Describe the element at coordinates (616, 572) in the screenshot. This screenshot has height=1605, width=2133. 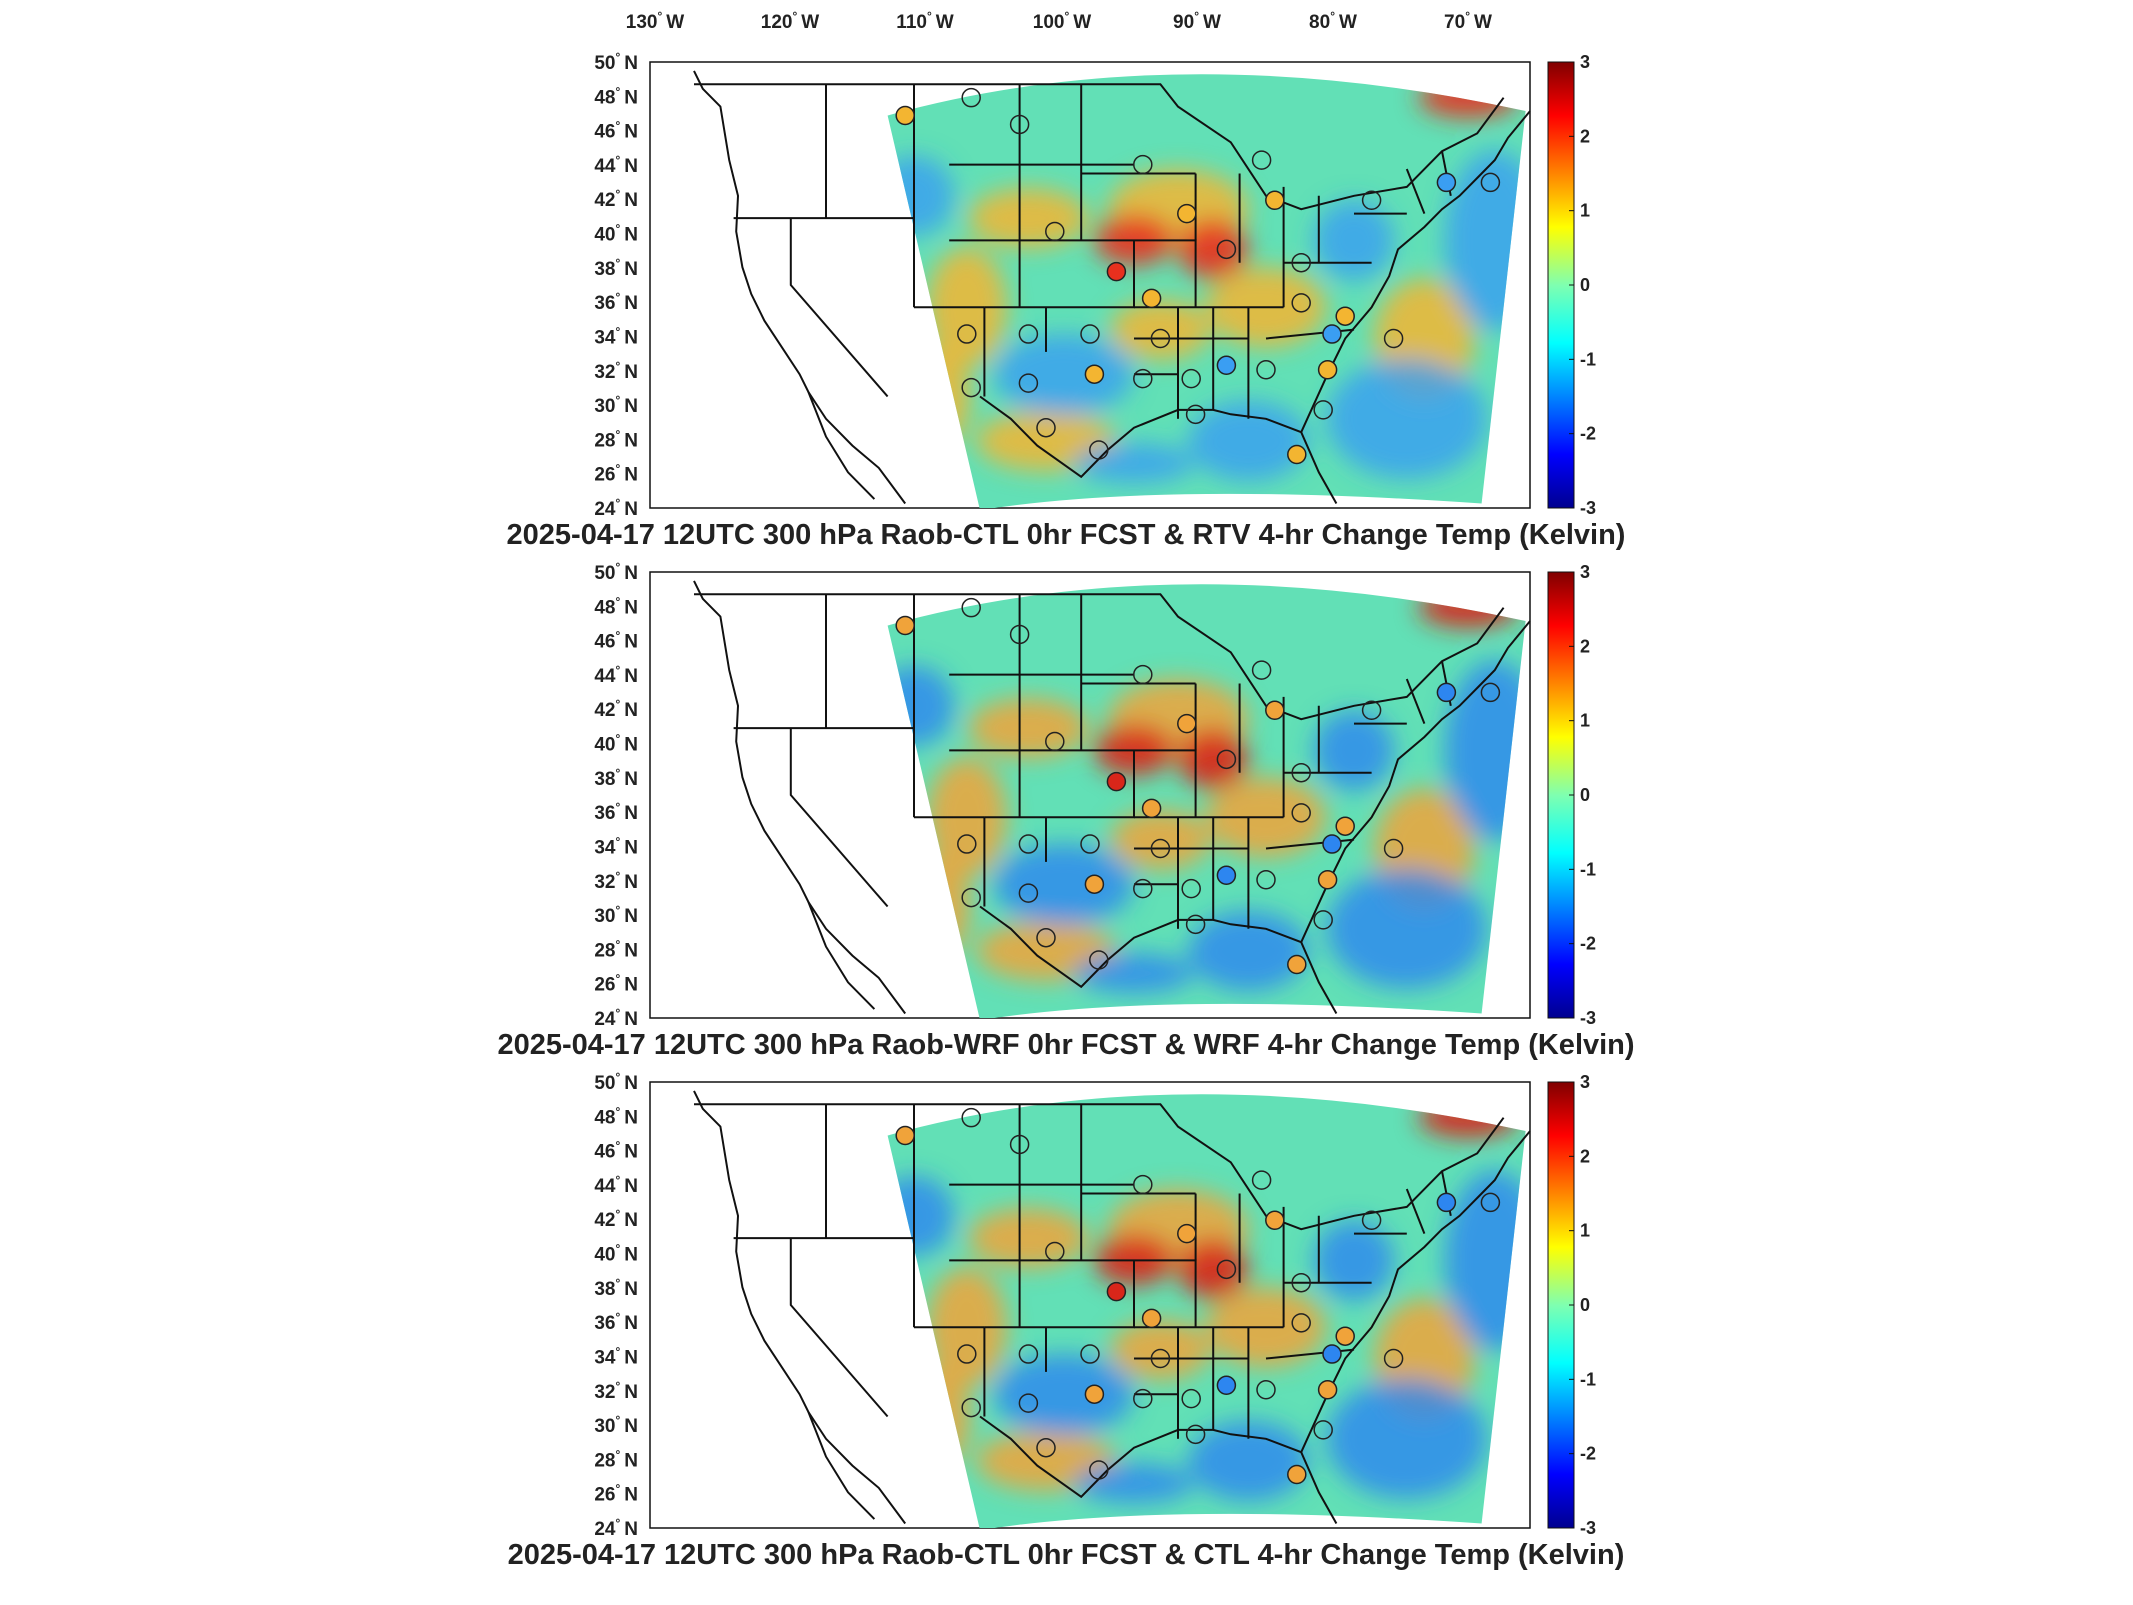
I see `lat-label-50: 50° N` at that location.